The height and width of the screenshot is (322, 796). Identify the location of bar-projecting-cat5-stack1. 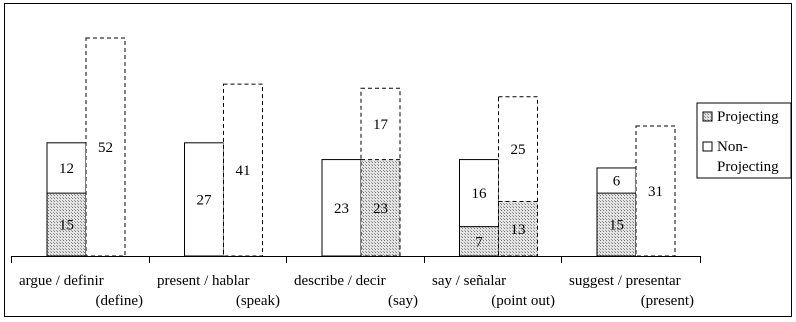
(616, 224).